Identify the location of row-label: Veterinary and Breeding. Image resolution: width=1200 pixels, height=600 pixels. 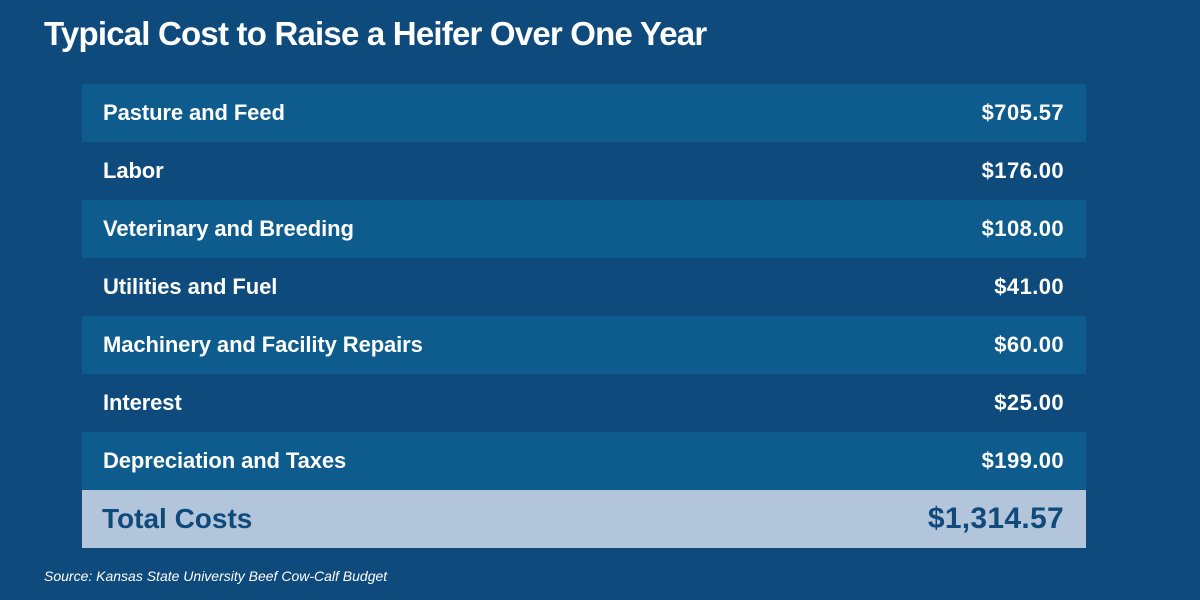
(228, 228).